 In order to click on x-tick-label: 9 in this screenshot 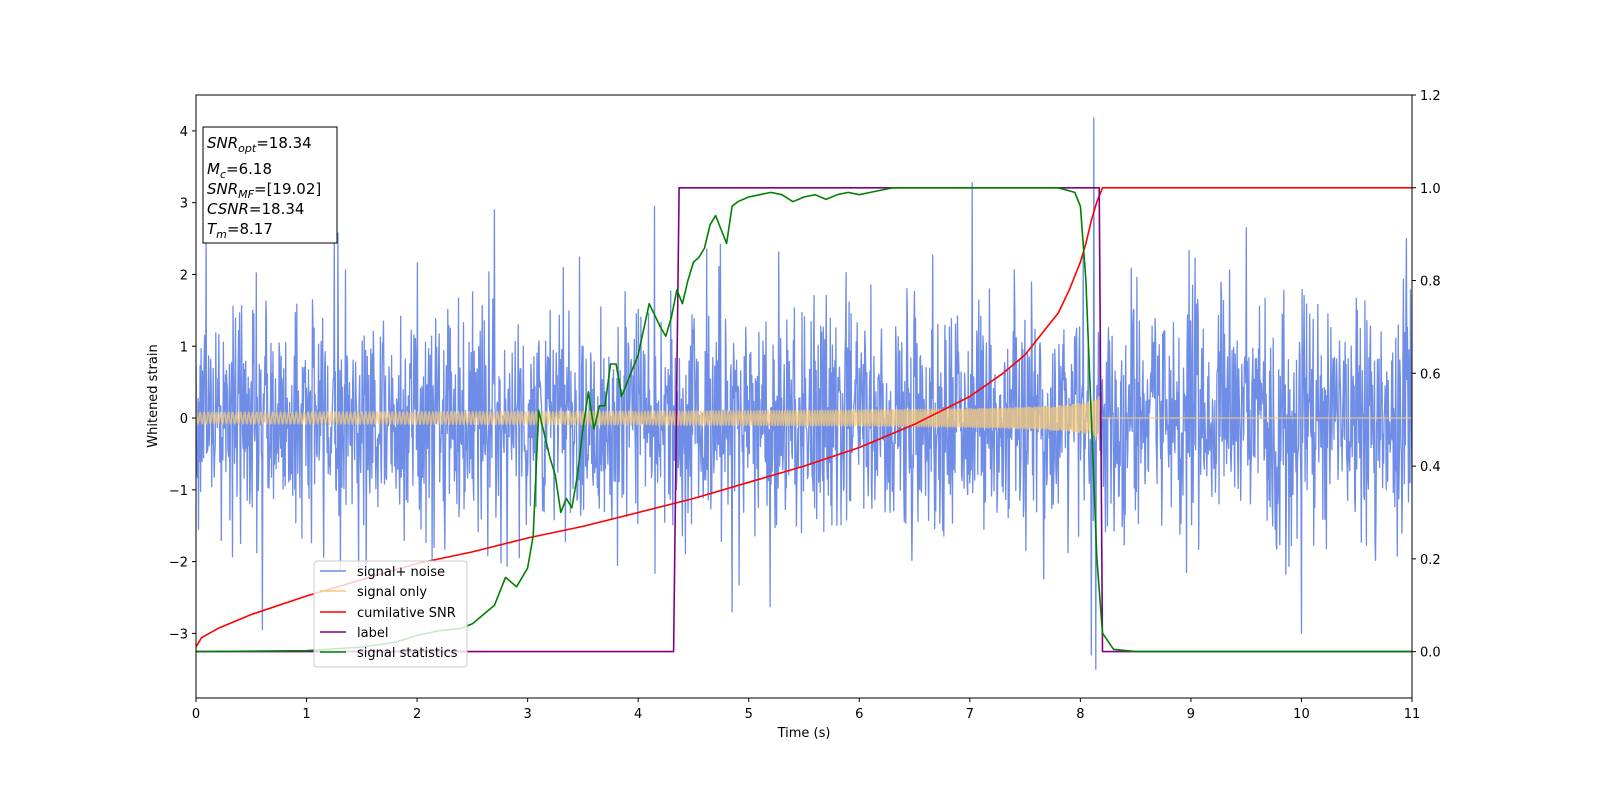, I will do `click(1191, 714)`.